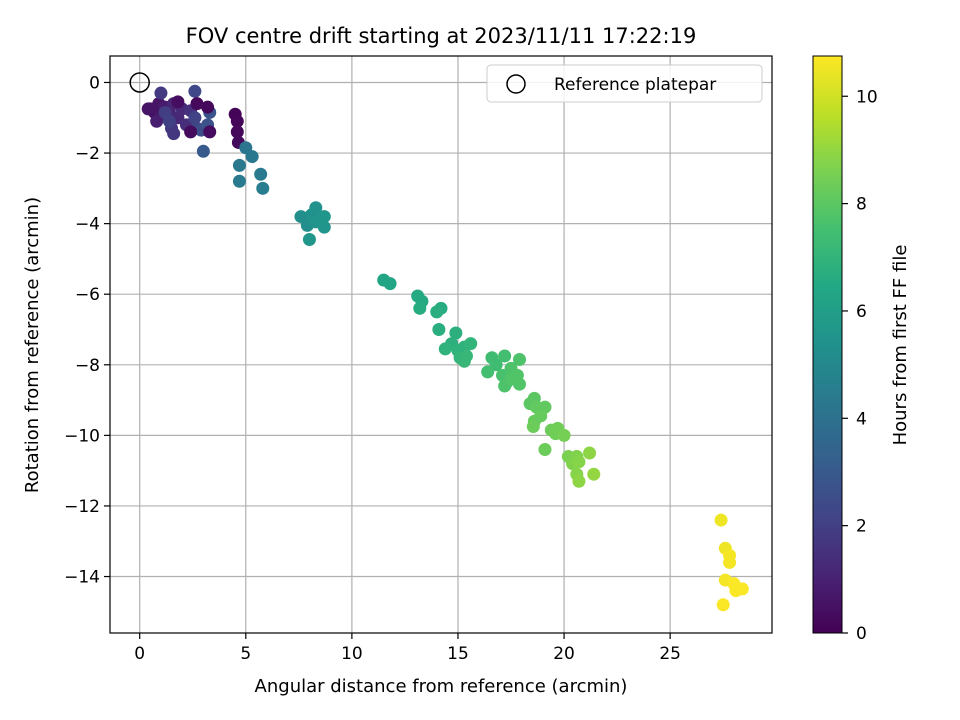 This screenshot has width=960, height=720. Describe the element at coordinates (458, 654) in the screenshot. I see `x-tick-label: 15` at that location.